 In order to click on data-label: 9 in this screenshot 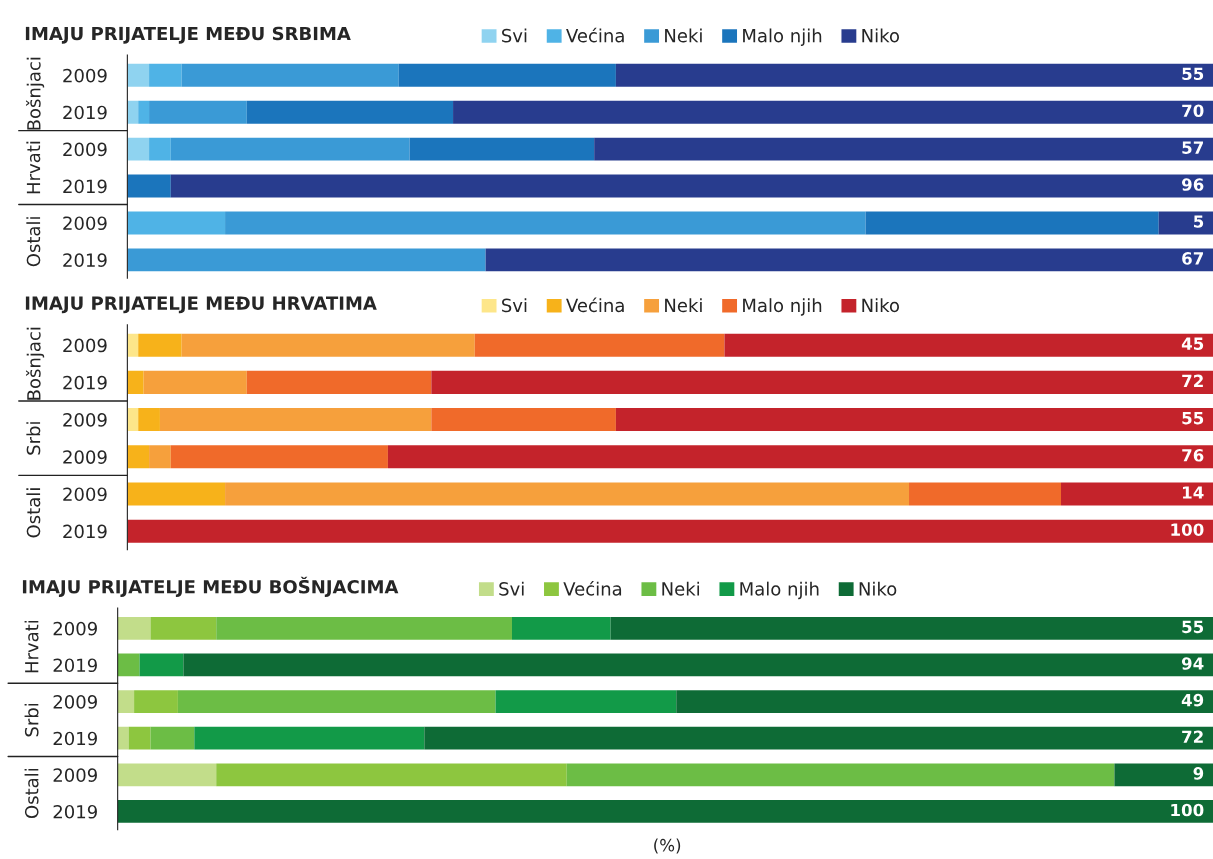, I will do `click(1198, 773)`.